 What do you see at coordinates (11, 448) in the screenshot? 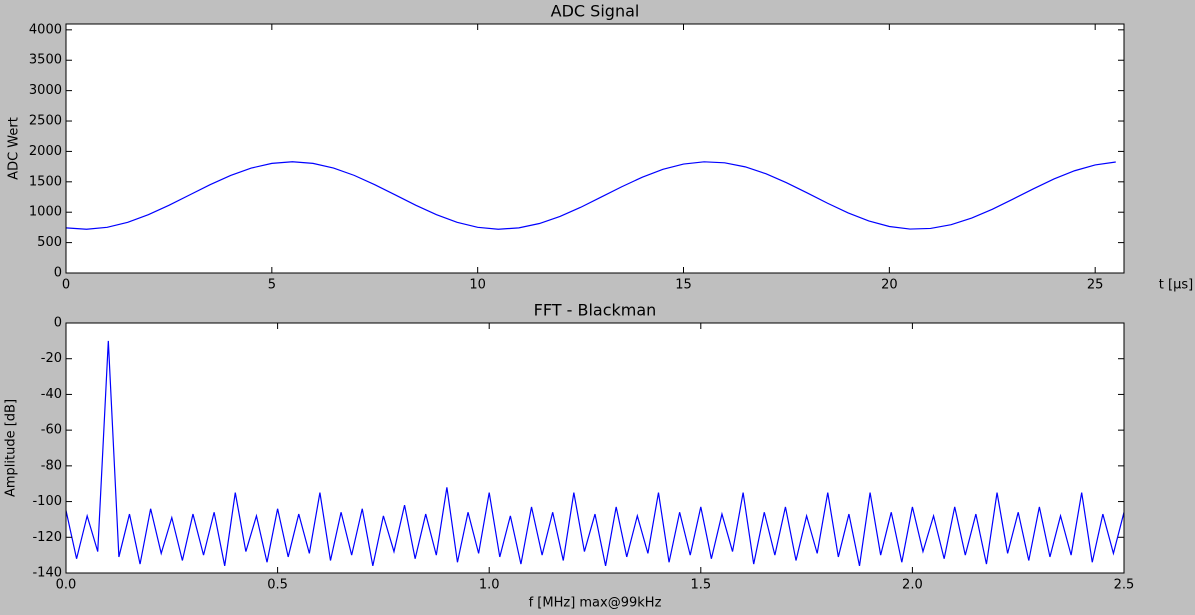
I see `y-axis-label: Amplitude [dB]` at bounding box center [11, 448].